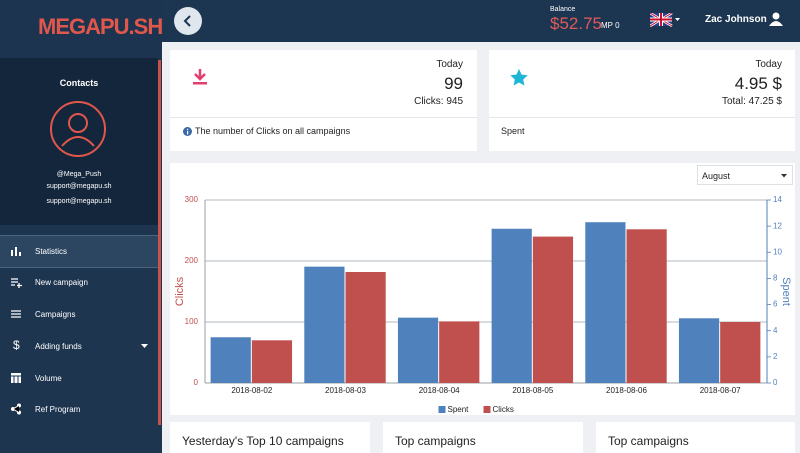 The height and width of the screenshot is (453, 800). Describe the element at coordinates (251, 390) in the screenshot. I see `x-tick-label: 2018-08-02` at that location.